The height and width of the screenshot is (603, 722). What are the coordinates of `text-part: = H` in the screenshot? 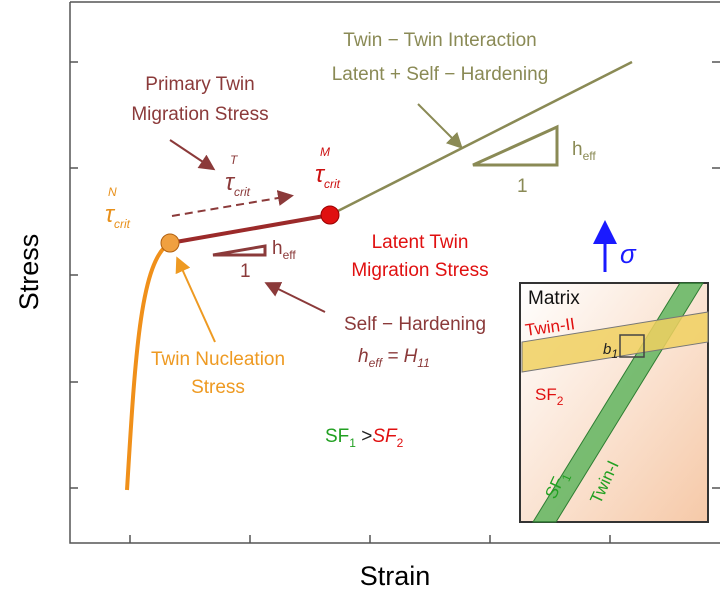 It's located at (400, 356).